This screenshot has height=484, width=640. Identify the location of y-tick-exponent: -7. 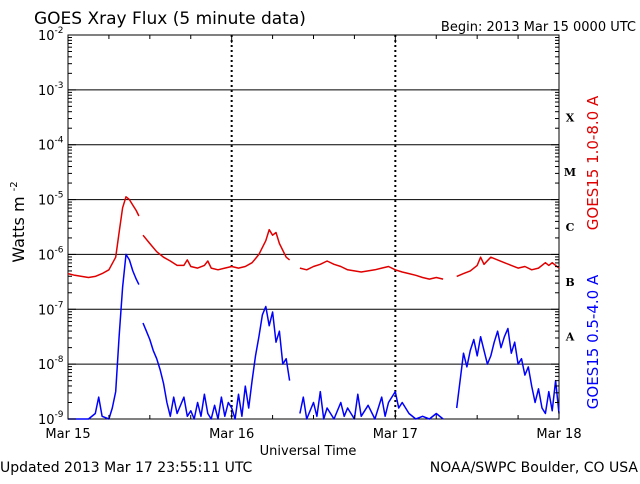
(59, 305).